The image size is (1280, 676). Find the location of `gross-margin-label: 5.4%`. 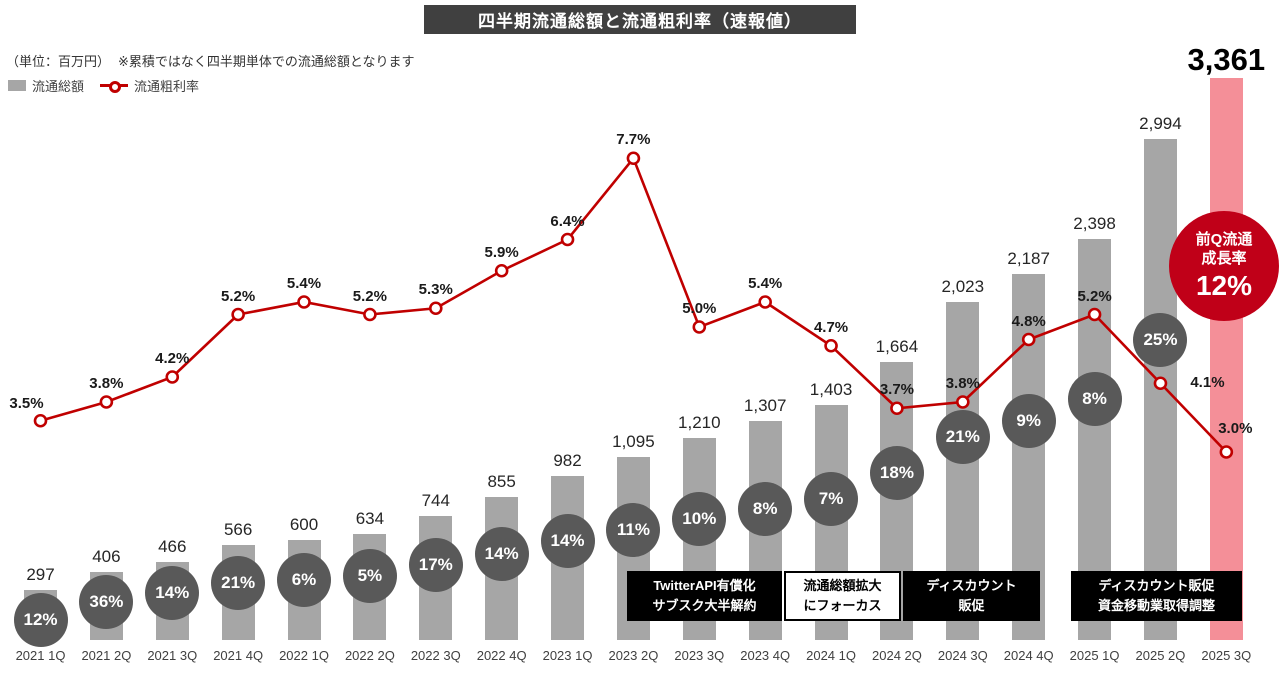

gross-margin-label: 5.4% is located at coordinates (765, 283).